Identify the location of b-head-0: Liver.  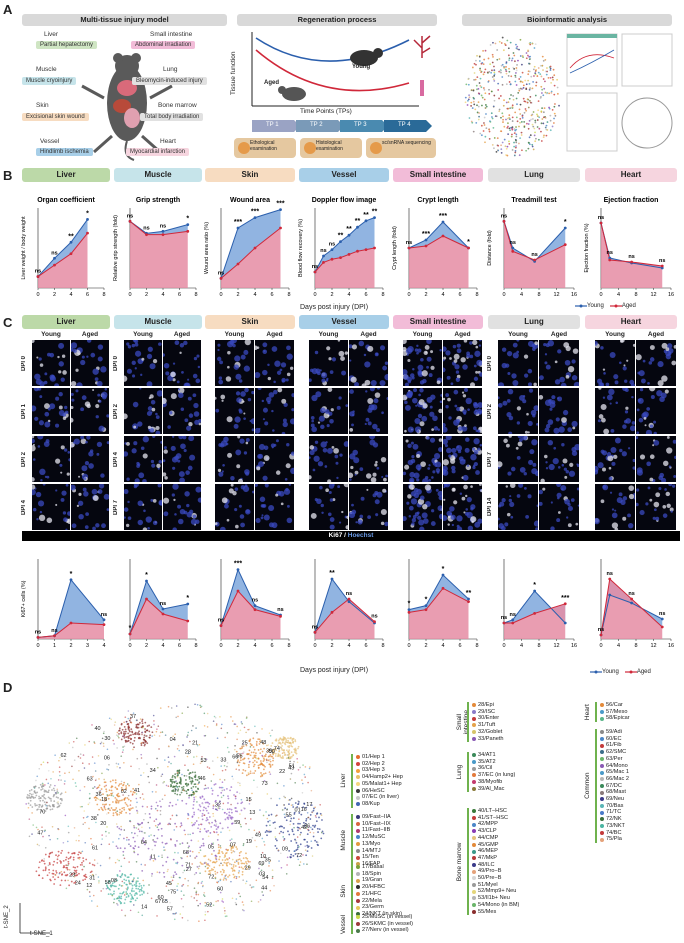
(66, 175).